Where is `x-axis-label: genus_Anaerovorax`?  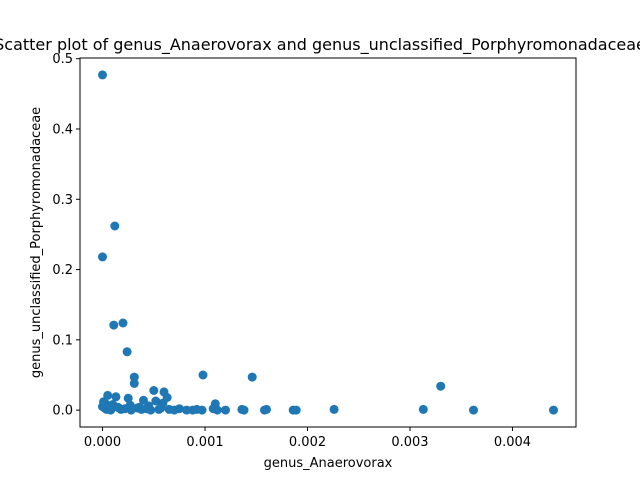
x-axis-label: genus_Anaerovorax is located at coordinates (328, 463).